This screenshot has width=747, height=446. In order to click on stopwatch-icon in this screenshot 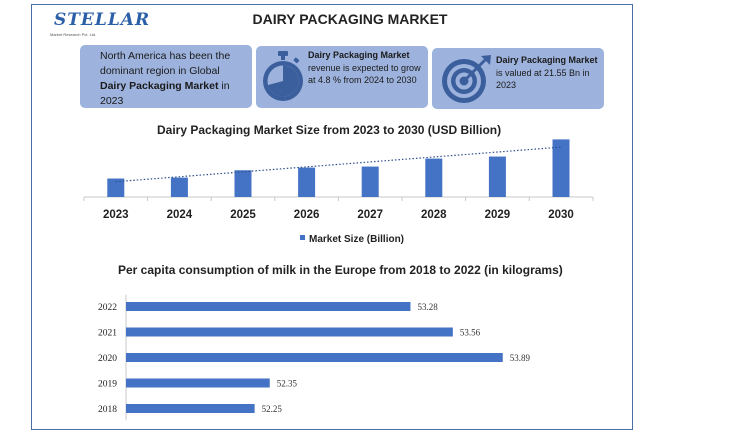, I will do `click(283, 76)`.